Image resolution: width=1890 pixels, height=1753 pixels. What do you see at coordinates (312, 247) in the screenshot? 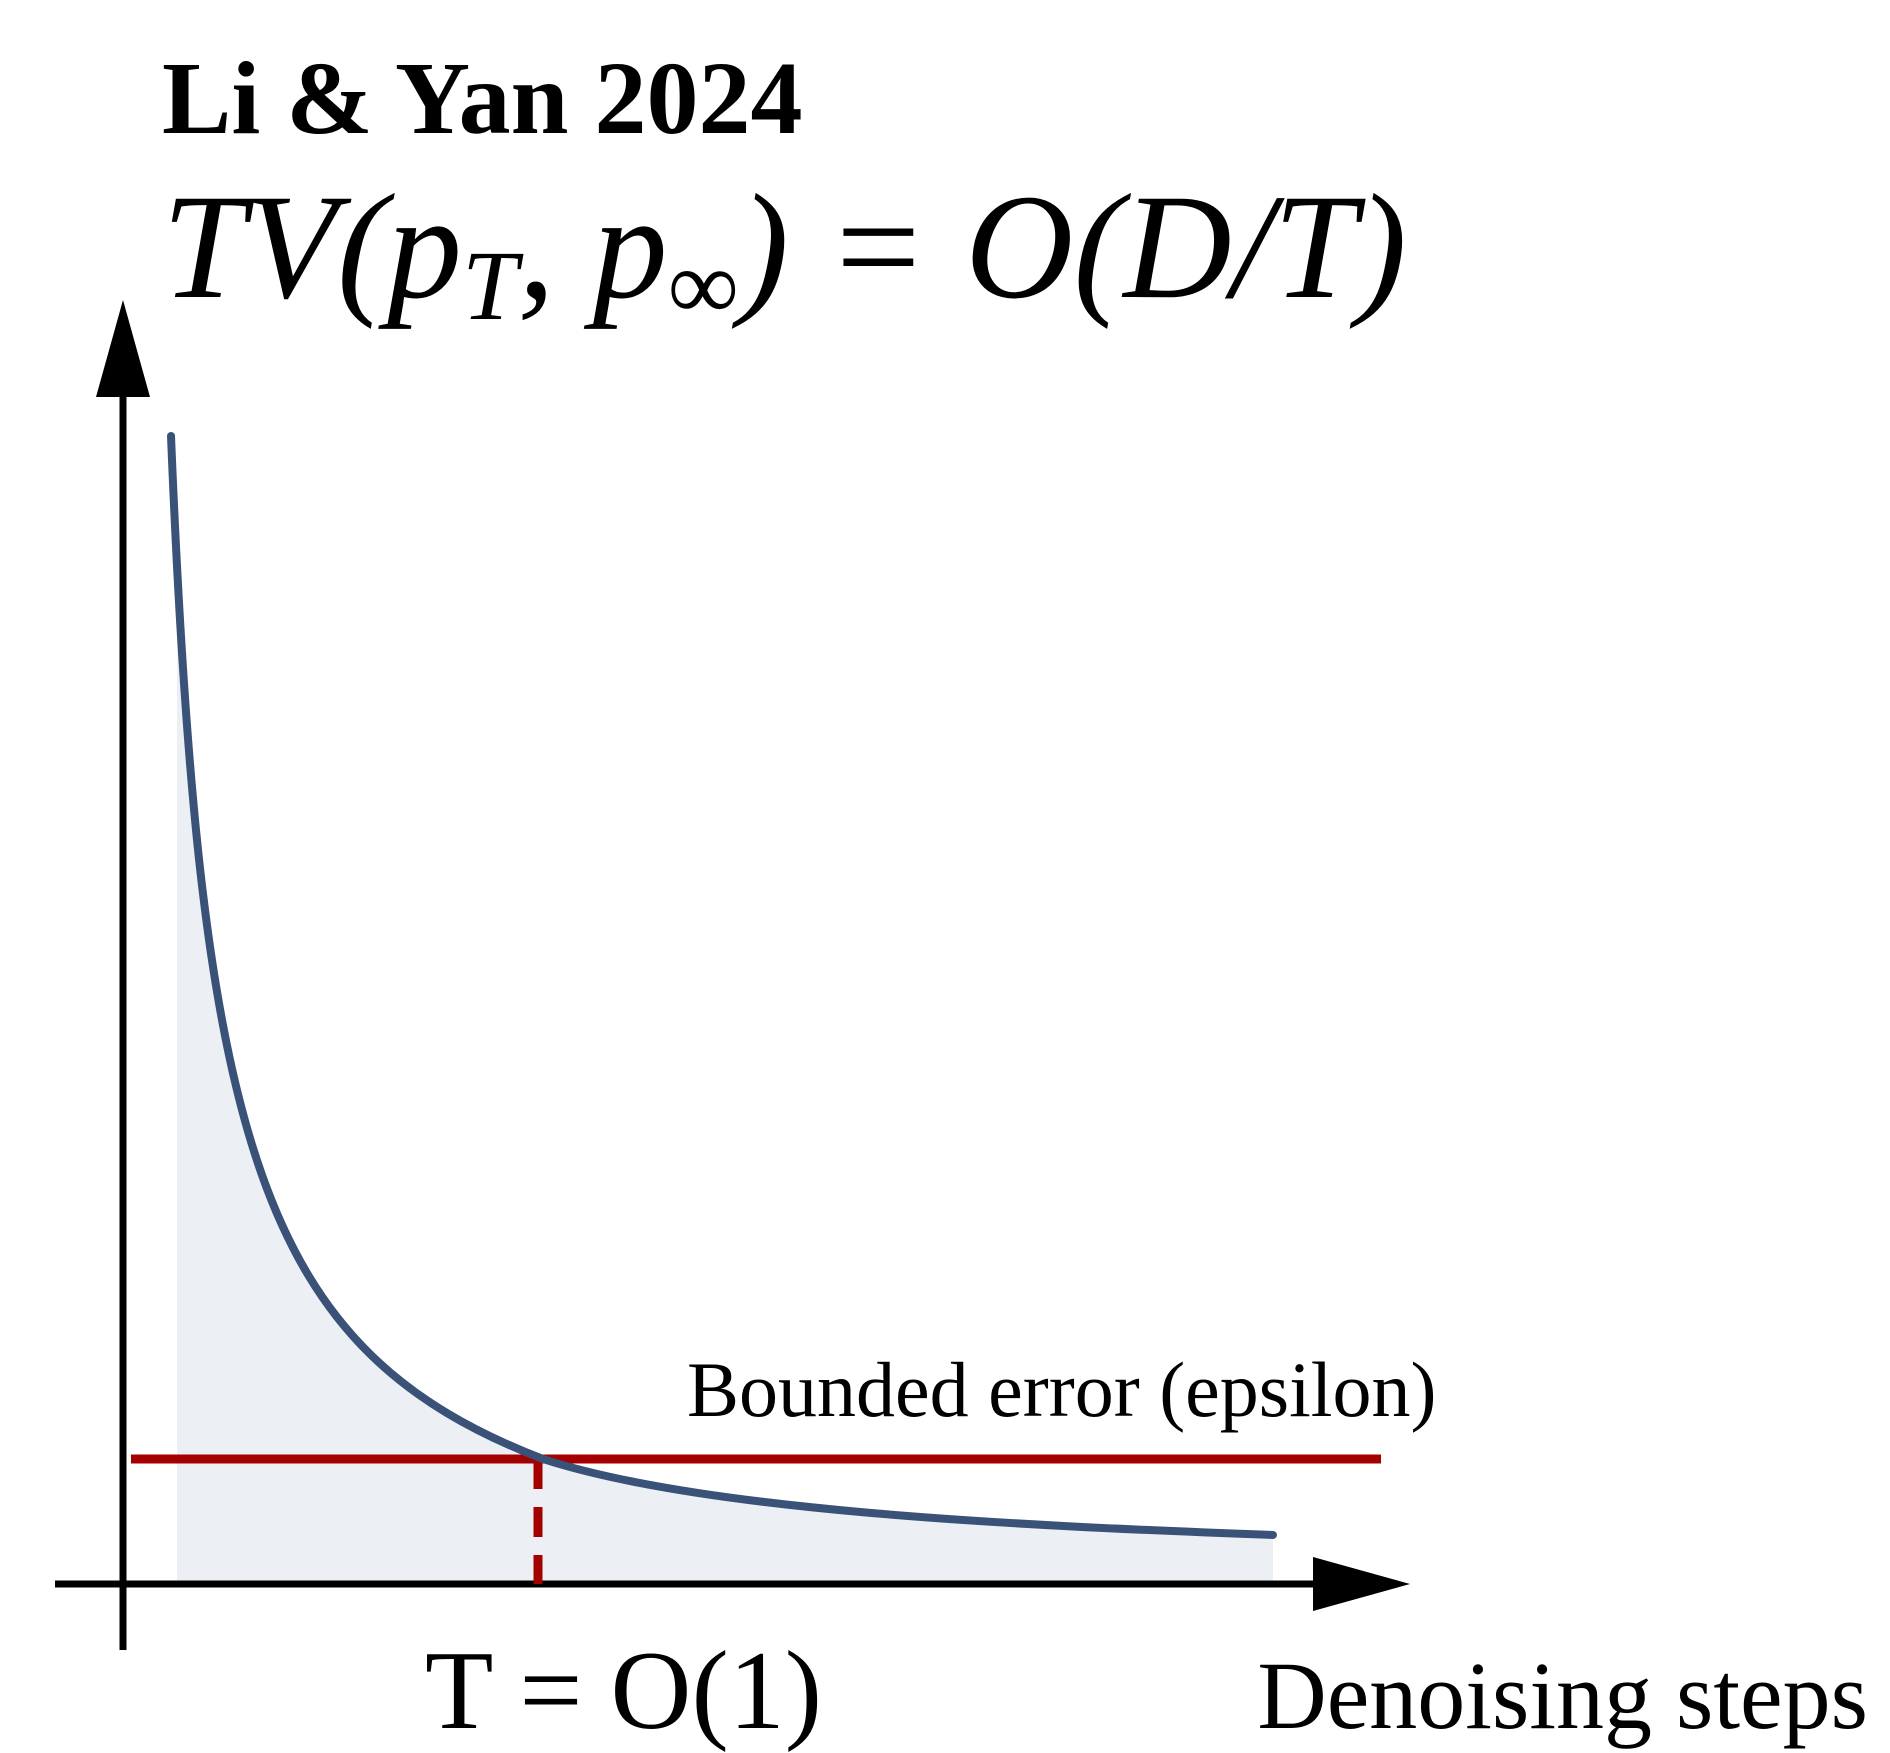
I see `formula-part: TV(p` at bounding box center [312, 247].